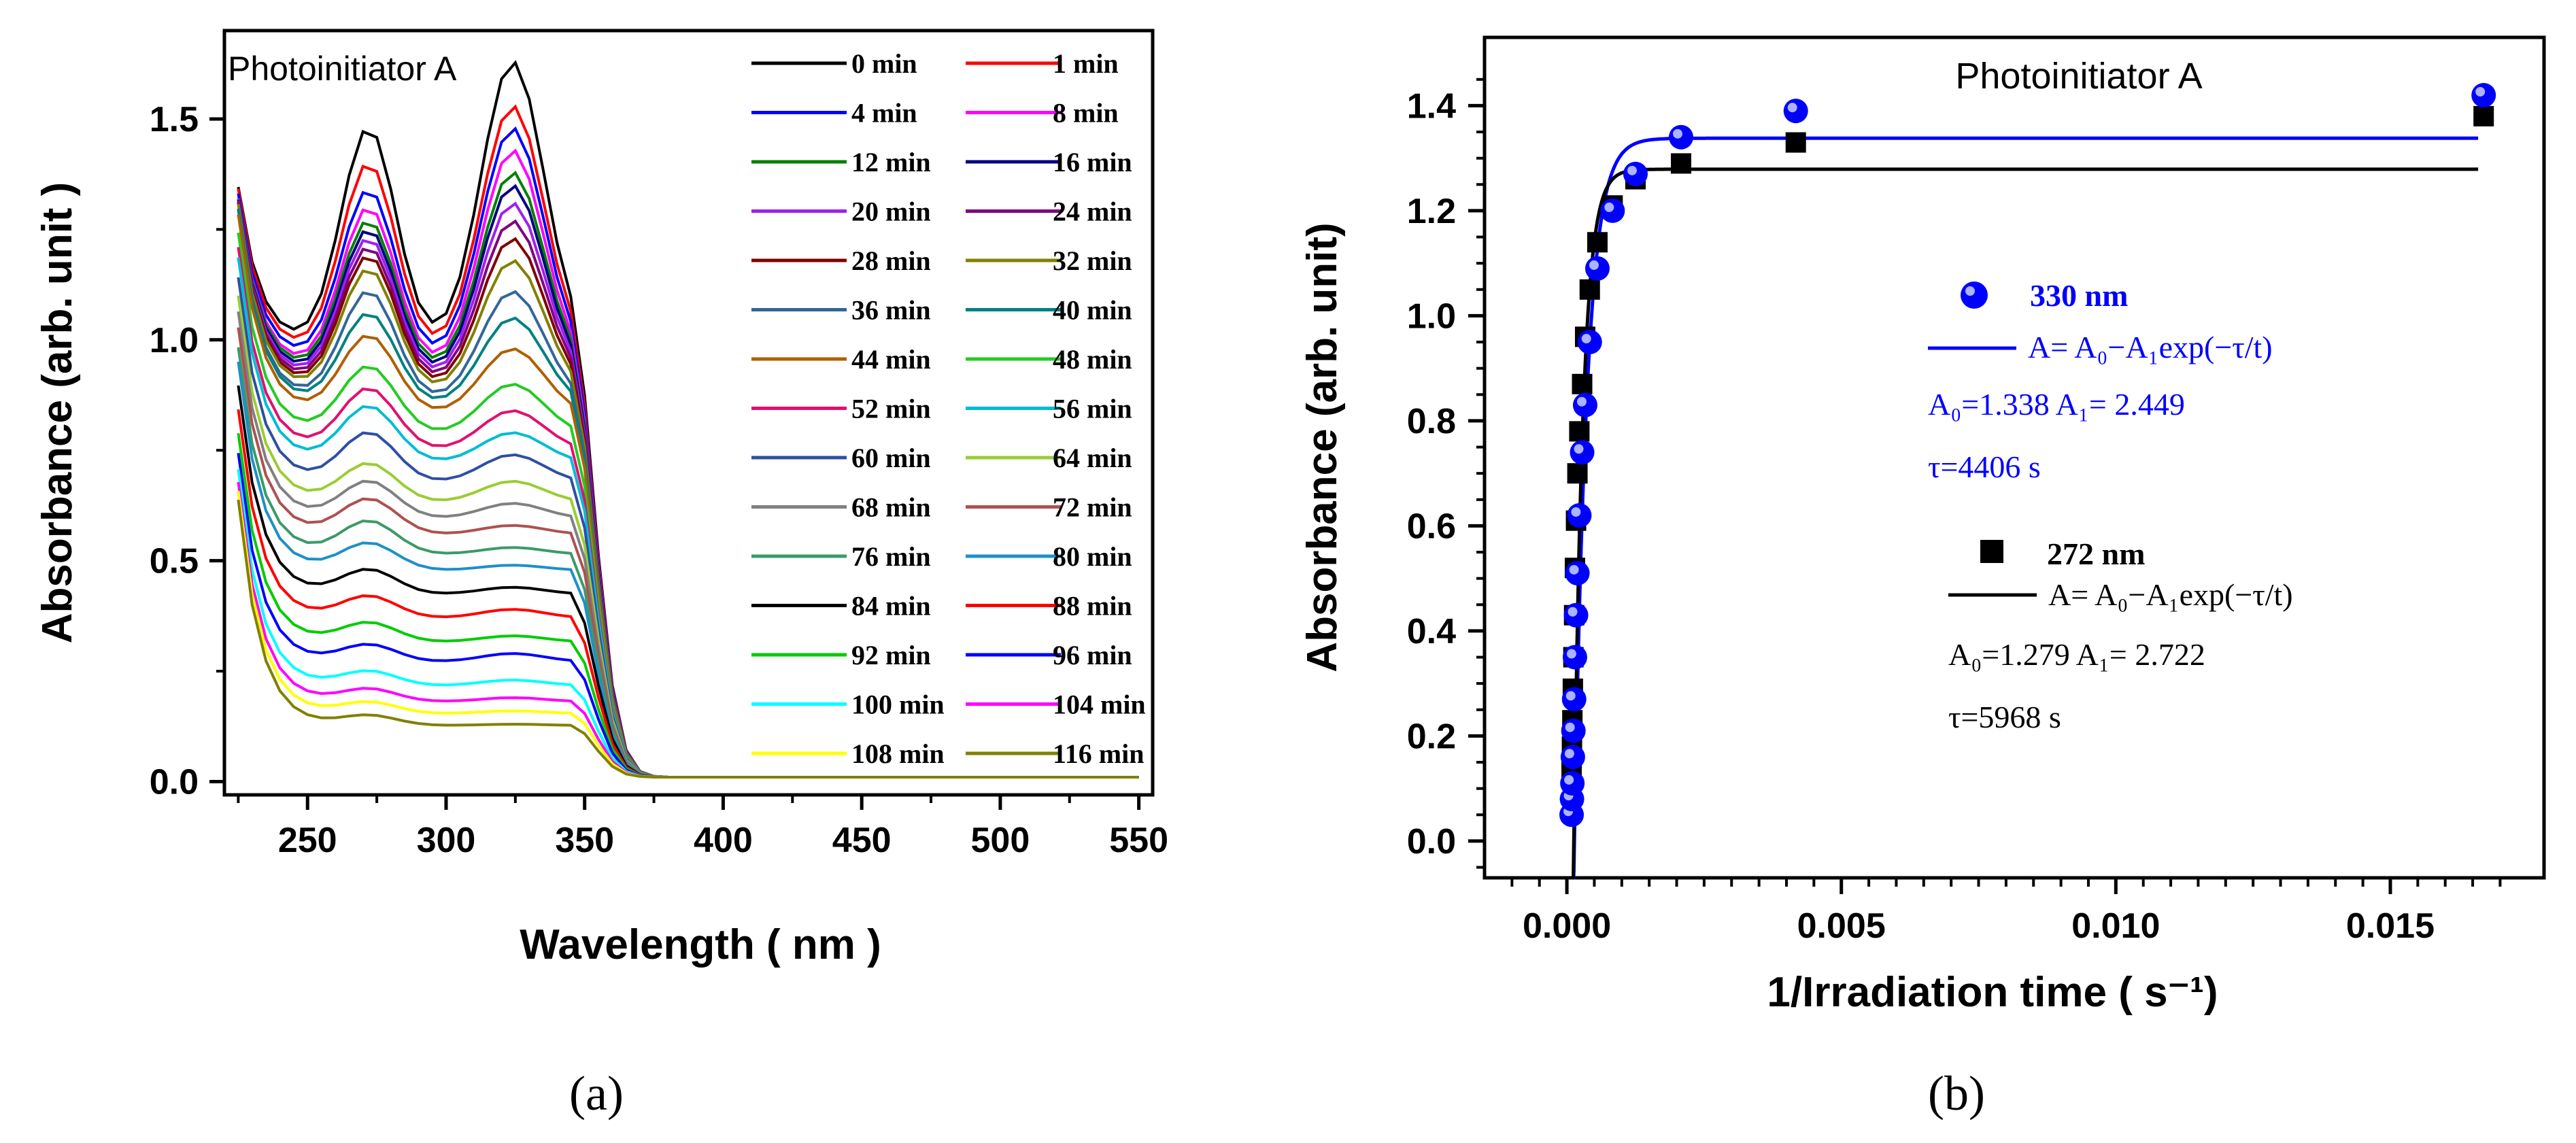 The width and height of the screenshot is (2576, 1143). What do you see at coordinates (2115, 926) in the screenshot?
I see `b-x-tick-label: 0.010` at bounding box center [2115, 926].